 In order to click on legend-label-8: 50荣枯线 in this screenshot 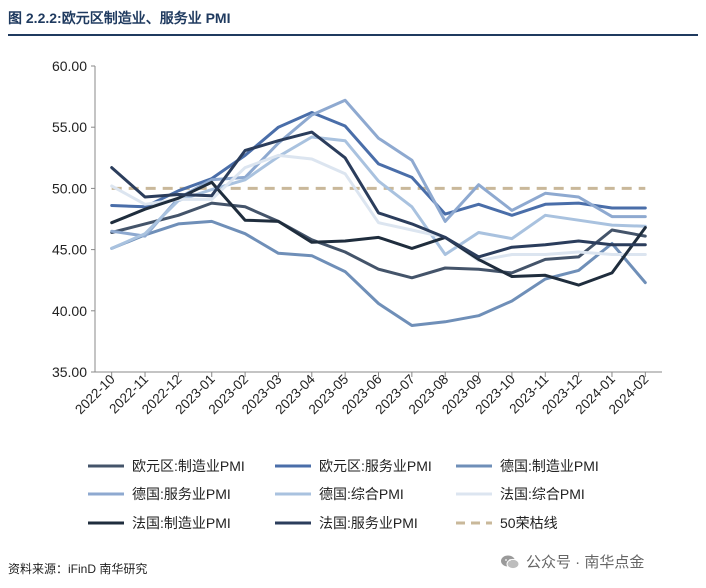, I will do `click(529, 523)`.